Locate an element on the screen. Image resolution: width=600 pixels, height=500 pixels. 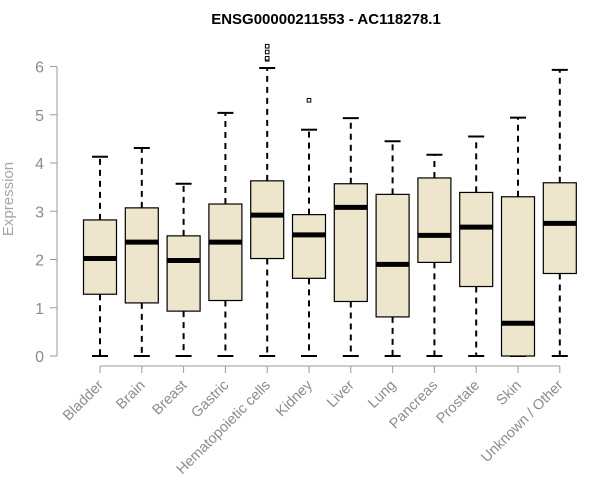
box-pancreas is located at coordinates (434, 255).